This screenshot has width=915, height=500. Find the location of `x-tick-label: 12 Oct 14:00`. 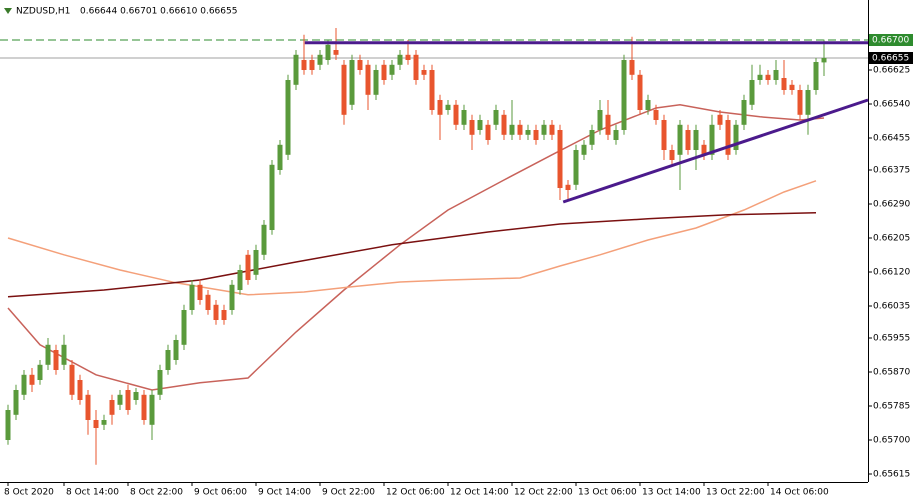

x-tick-label: 12 Oct 14:00 is located at coordinates (479, 493).